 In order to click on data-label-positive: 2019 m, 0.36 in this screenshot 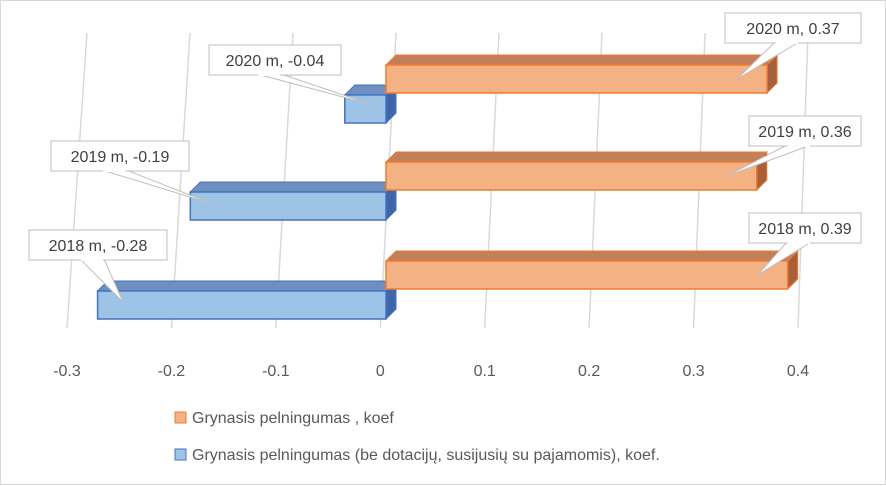, I will do `click(794, 146)`.